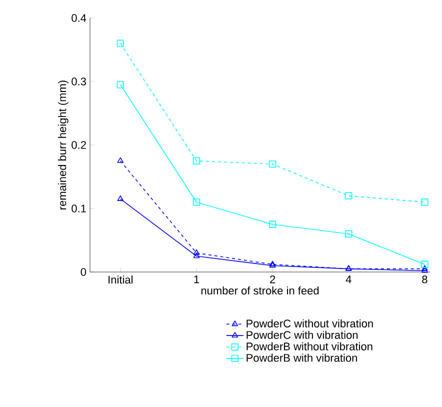 The width and height of the screenshot is (442, 407). I want to click on x-tick-label: 8, so click(425, 280).